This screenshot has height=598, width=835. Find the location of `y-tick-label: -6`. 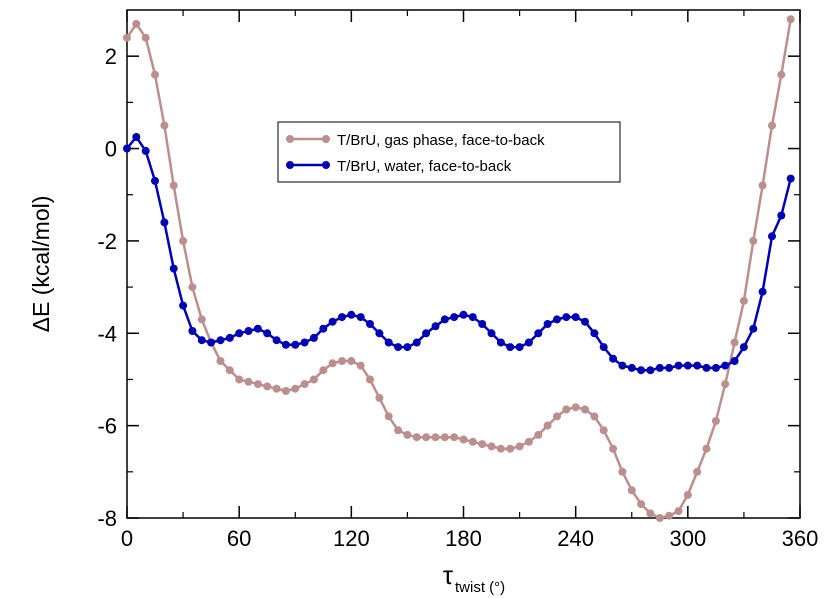

y-tick-label: -6 is located at coordinates (107, 426).